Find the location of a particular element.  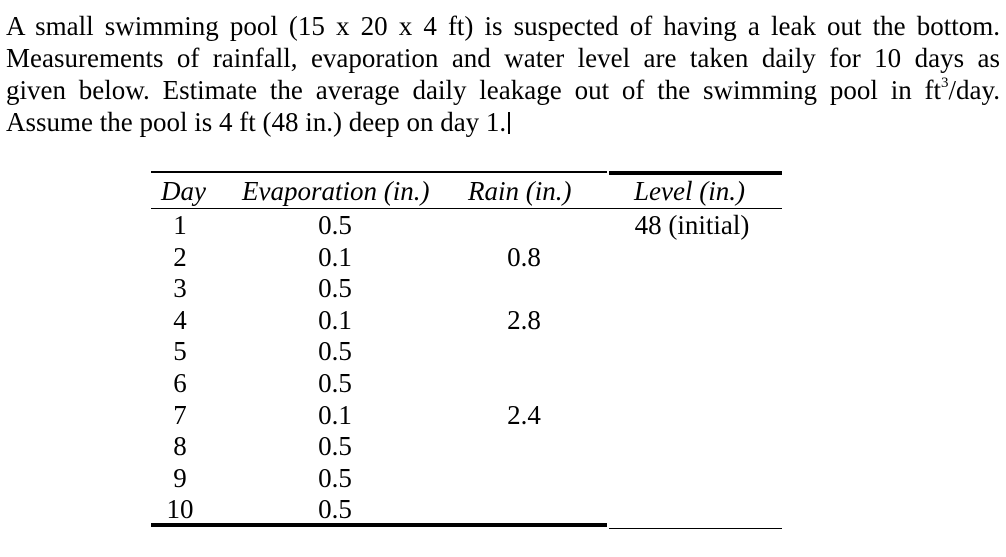

cell-rain: 2.8 is located at coordinates (524, 319).